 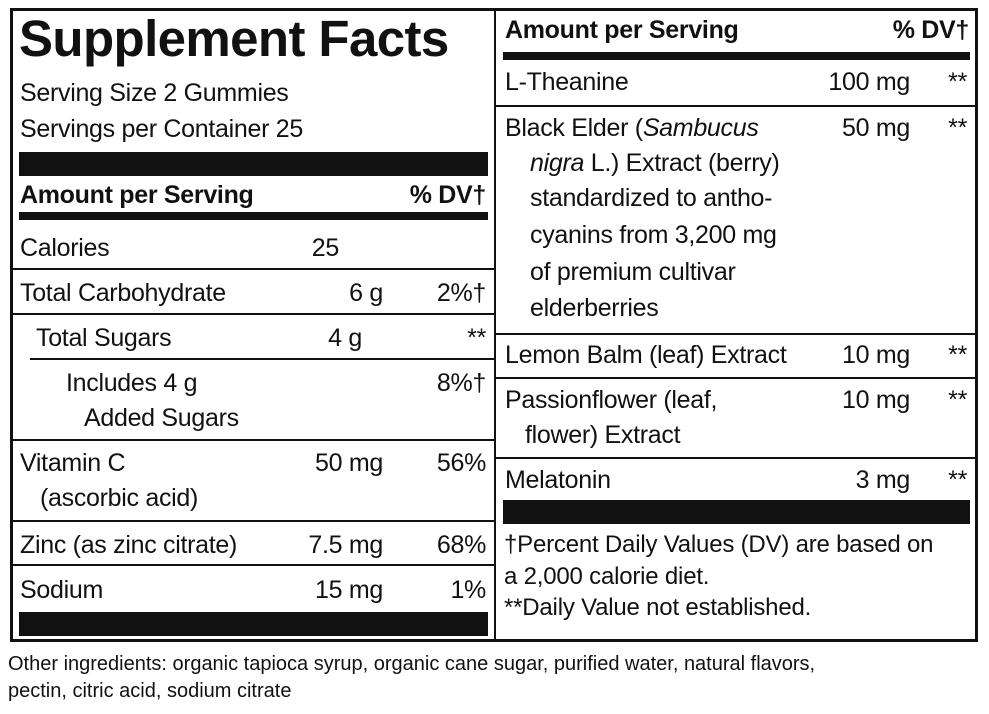 I want to click on name-part-italic: Sambucus, so click(x=700, y=128).